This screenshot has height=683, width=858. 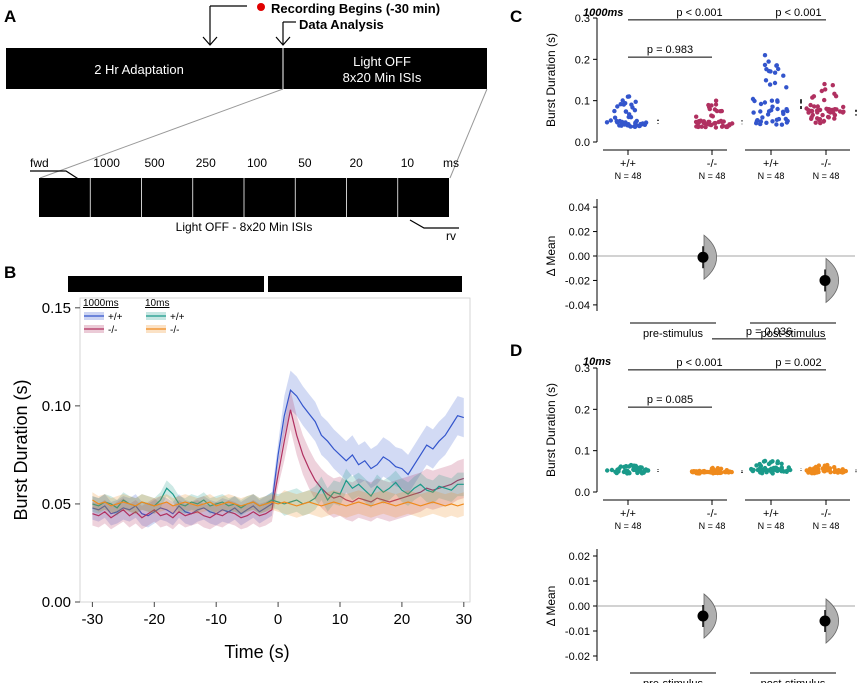 I want to click on swarm-ytick-label: 0.2, so click(x=582, y=410).